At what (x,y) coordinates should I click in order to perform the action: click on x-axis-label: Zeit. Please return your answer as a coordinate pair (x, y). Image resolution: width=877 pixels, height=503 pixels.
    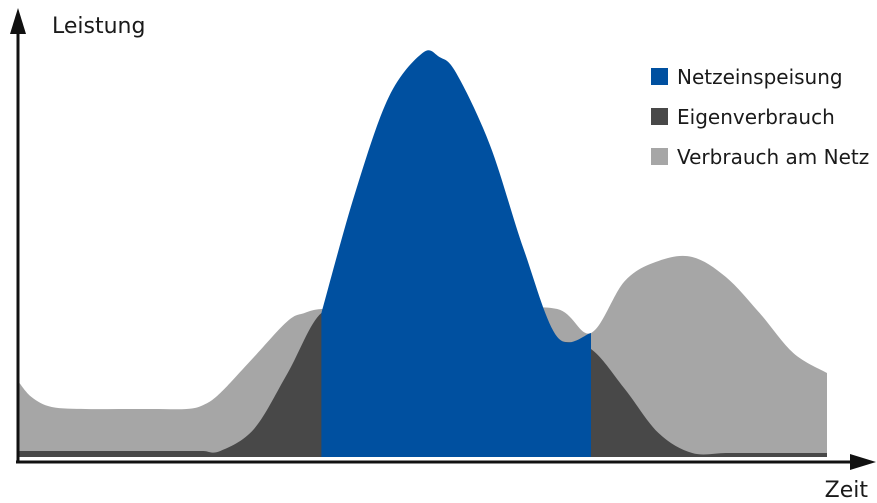
    Looking at the image, I should click on (847, 490).